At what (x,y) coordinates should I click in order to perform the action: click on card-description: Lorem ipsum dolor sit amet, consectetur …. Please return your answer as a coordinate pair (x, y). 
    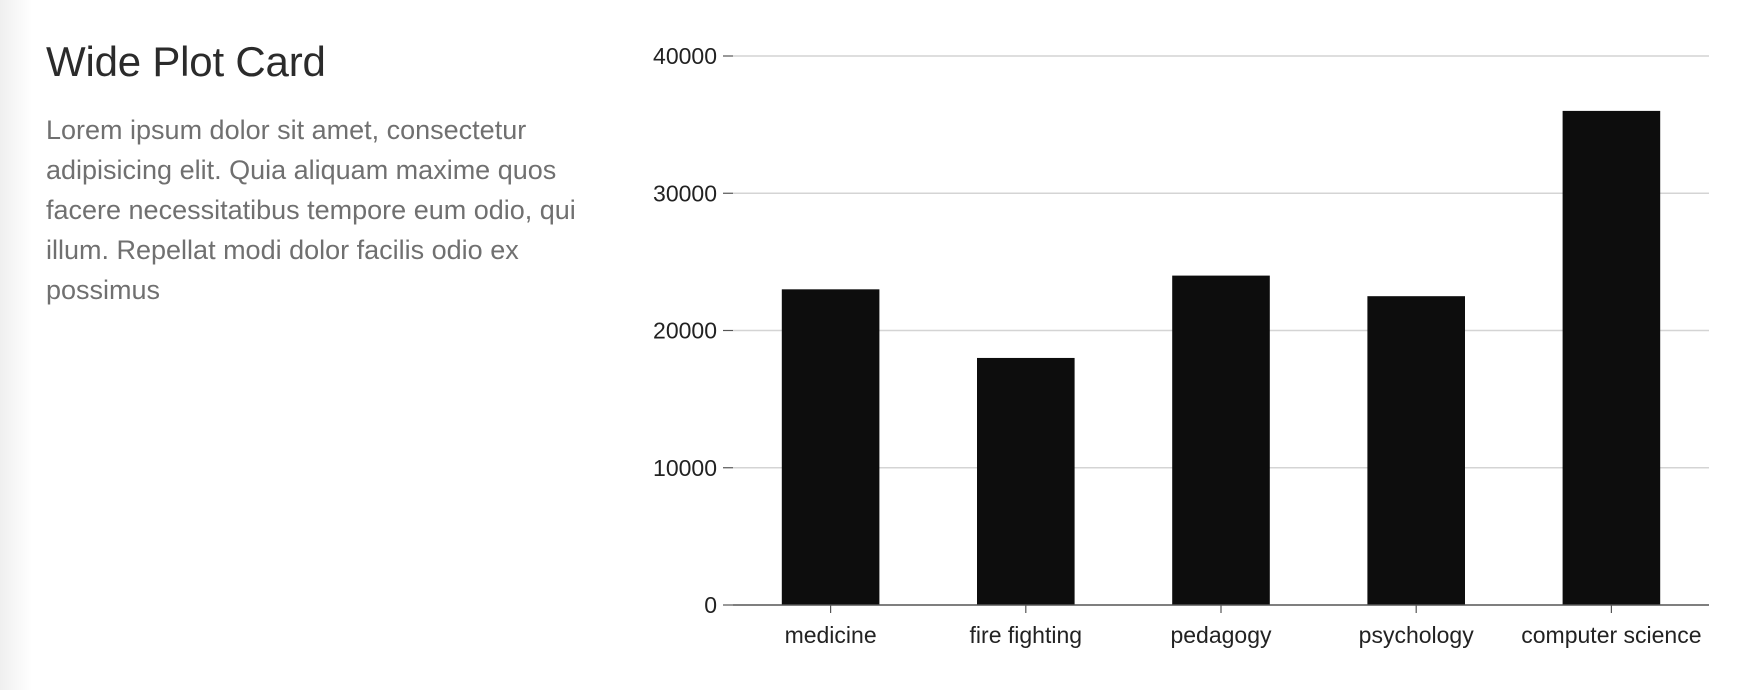
    Looking at the image, I should click on (311, 210).